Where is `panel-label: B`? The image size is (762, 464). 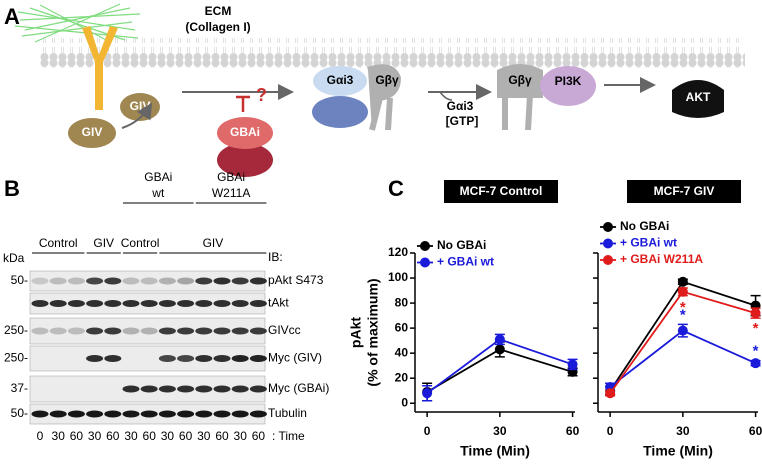 panel-label: B is located at coordinates (12, 188).